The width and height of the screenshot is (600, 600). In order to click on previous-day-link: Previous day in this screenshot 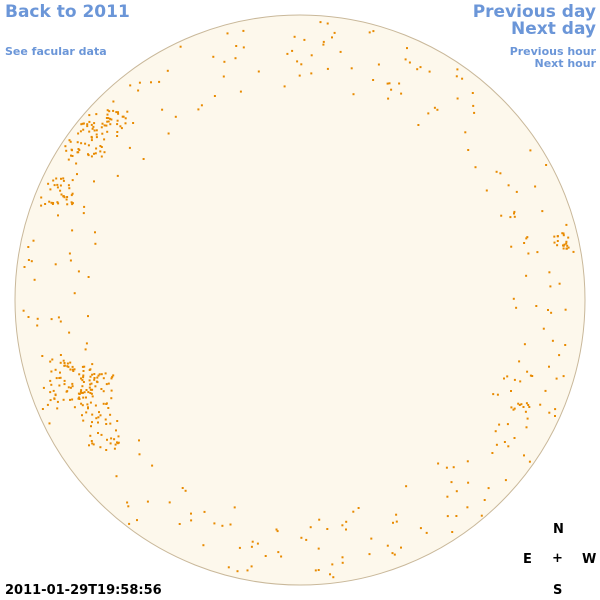, I will do `click(534, 12)`.